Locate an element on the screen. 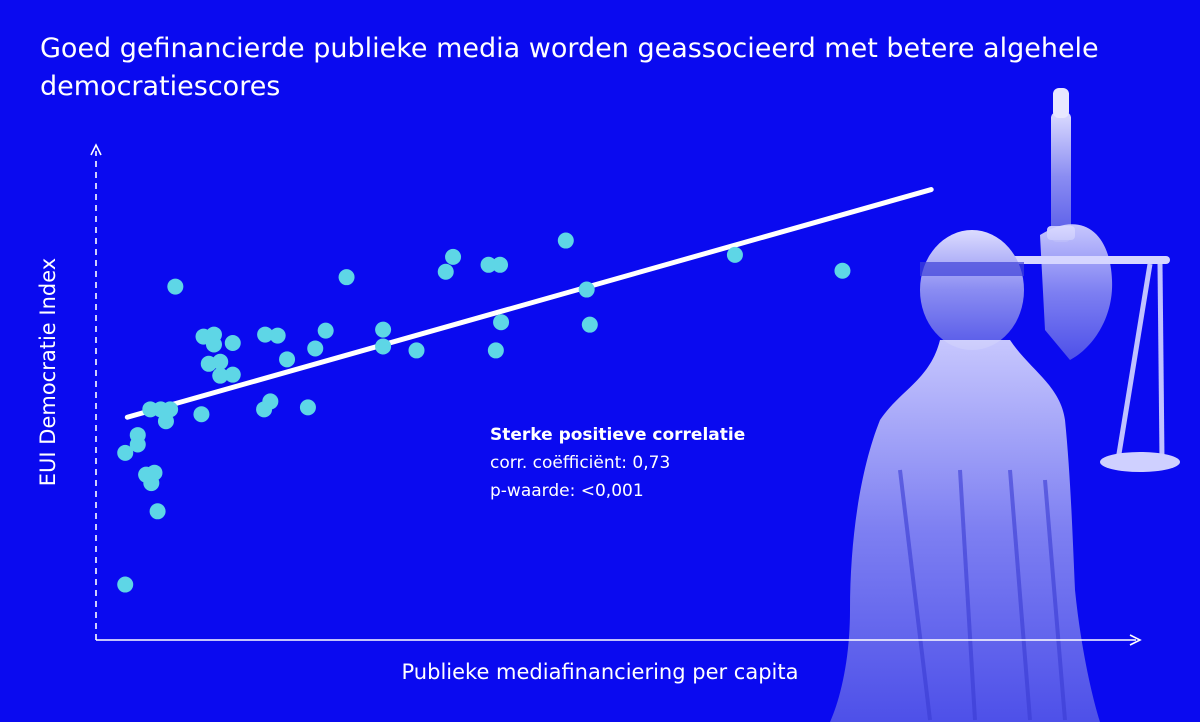  annotation-pvalue: p-waarde: <0,001 is located at coordinates (567, 491).